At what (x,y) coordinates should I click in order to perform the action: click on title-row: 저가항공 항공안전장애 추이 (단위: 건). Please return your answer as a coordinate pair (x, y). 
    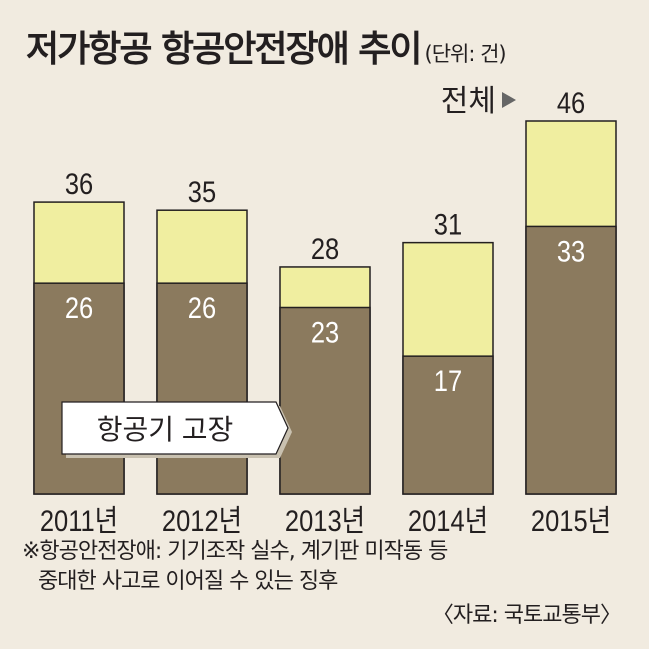
    Looking at the image, I should click on (266, 46).